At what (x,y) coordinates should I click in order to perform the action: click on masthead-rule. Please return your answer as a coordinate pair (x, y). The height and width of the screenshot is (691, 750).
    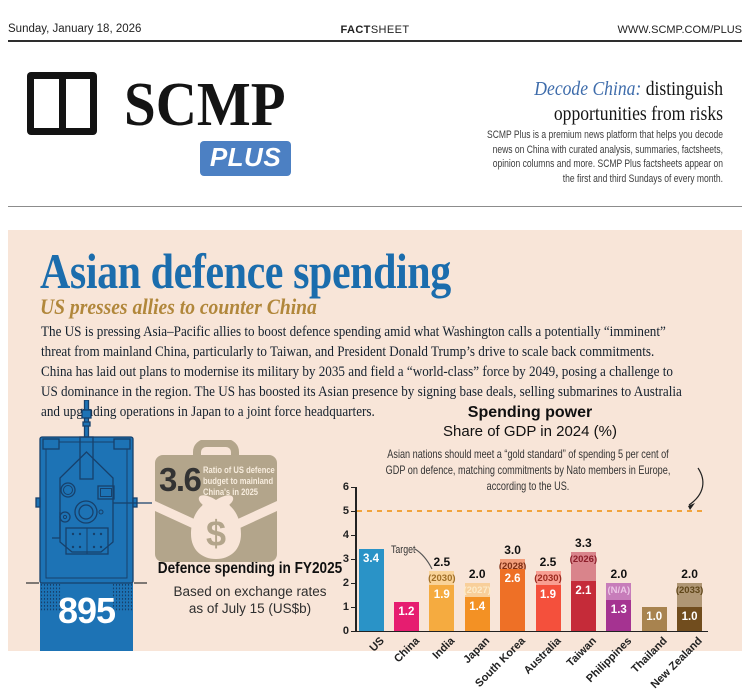
    Looking at the image, I should click on (375, 41).